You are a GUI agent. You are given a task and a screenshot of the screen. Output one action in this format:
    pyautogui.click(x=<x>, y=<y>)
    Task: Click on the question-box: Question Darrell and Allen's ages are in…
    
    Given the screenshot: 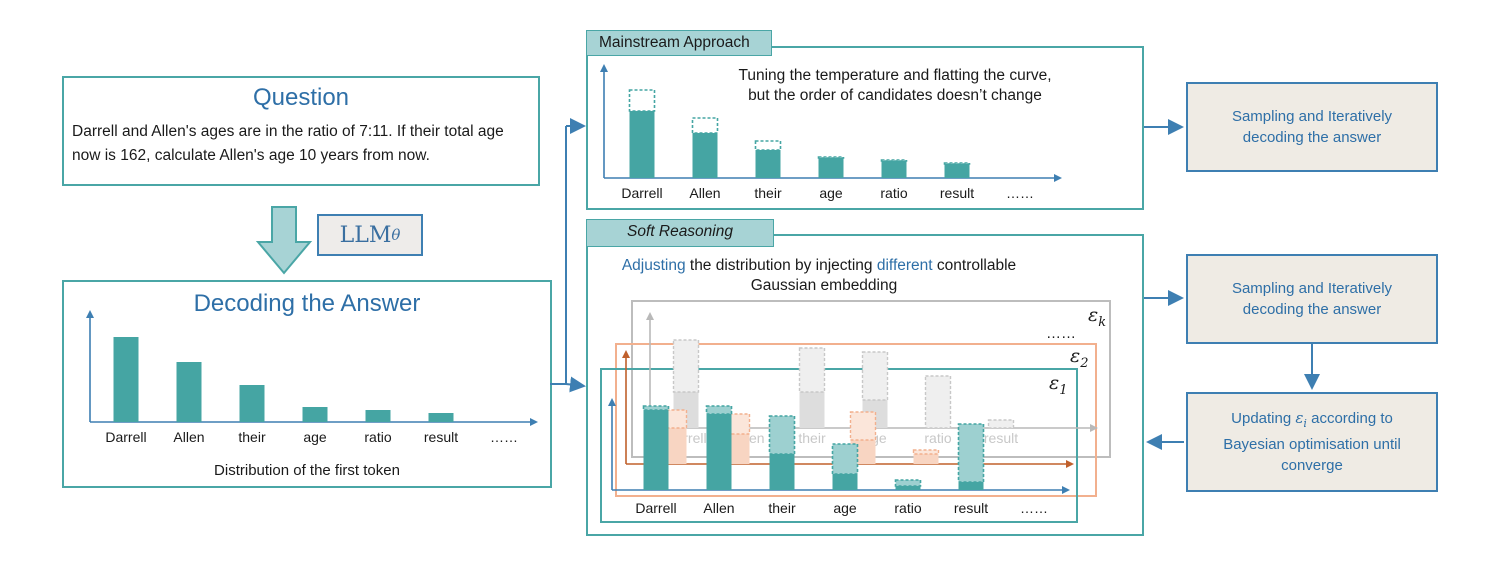 What is the action you would take?
    pyautogui.click(x=301, y=131)
    